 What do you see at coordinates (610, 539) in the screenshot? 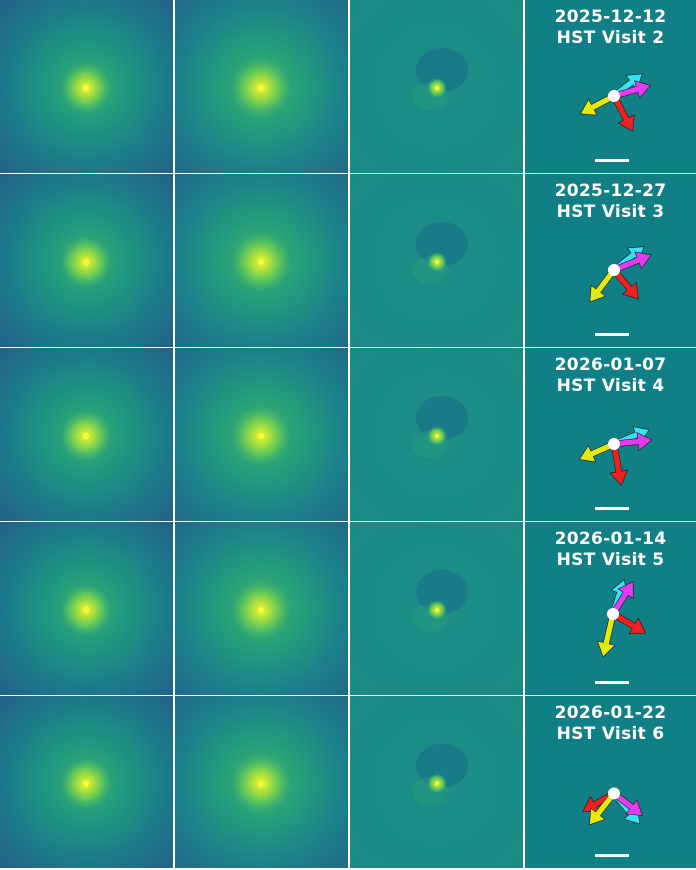
I see `observation-date: 2026-01-14` at bounding box center [610, 539].